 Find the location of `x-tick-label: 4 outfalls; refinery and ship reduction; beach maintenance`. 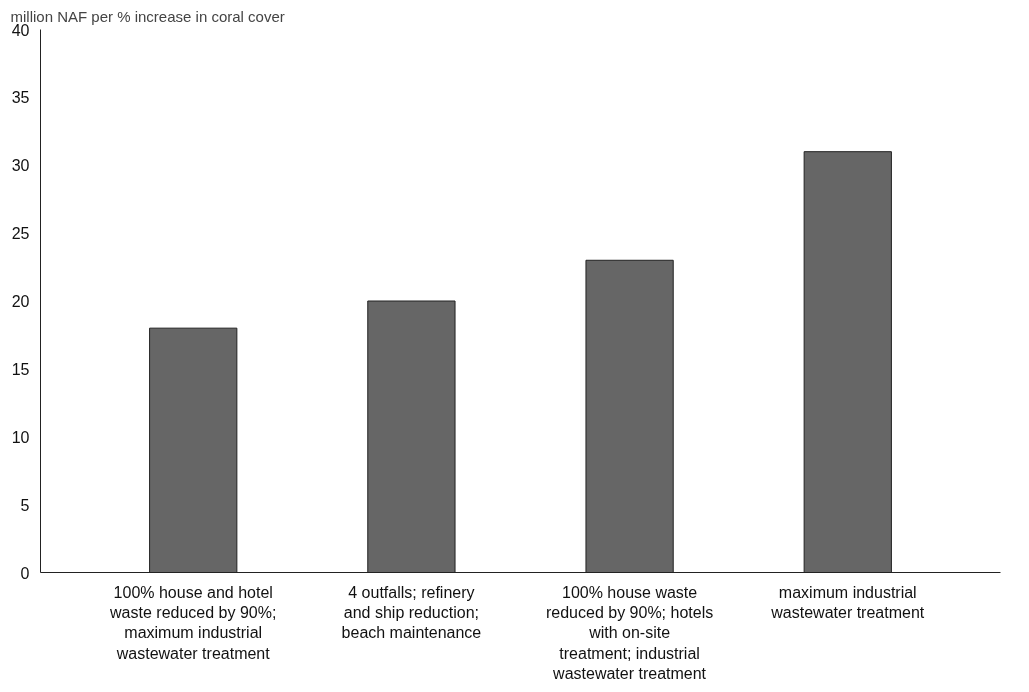

x-tick-label: 4 outfalls; refinery and ship reduction; beach maintenance is located at coordinates (411, 612).